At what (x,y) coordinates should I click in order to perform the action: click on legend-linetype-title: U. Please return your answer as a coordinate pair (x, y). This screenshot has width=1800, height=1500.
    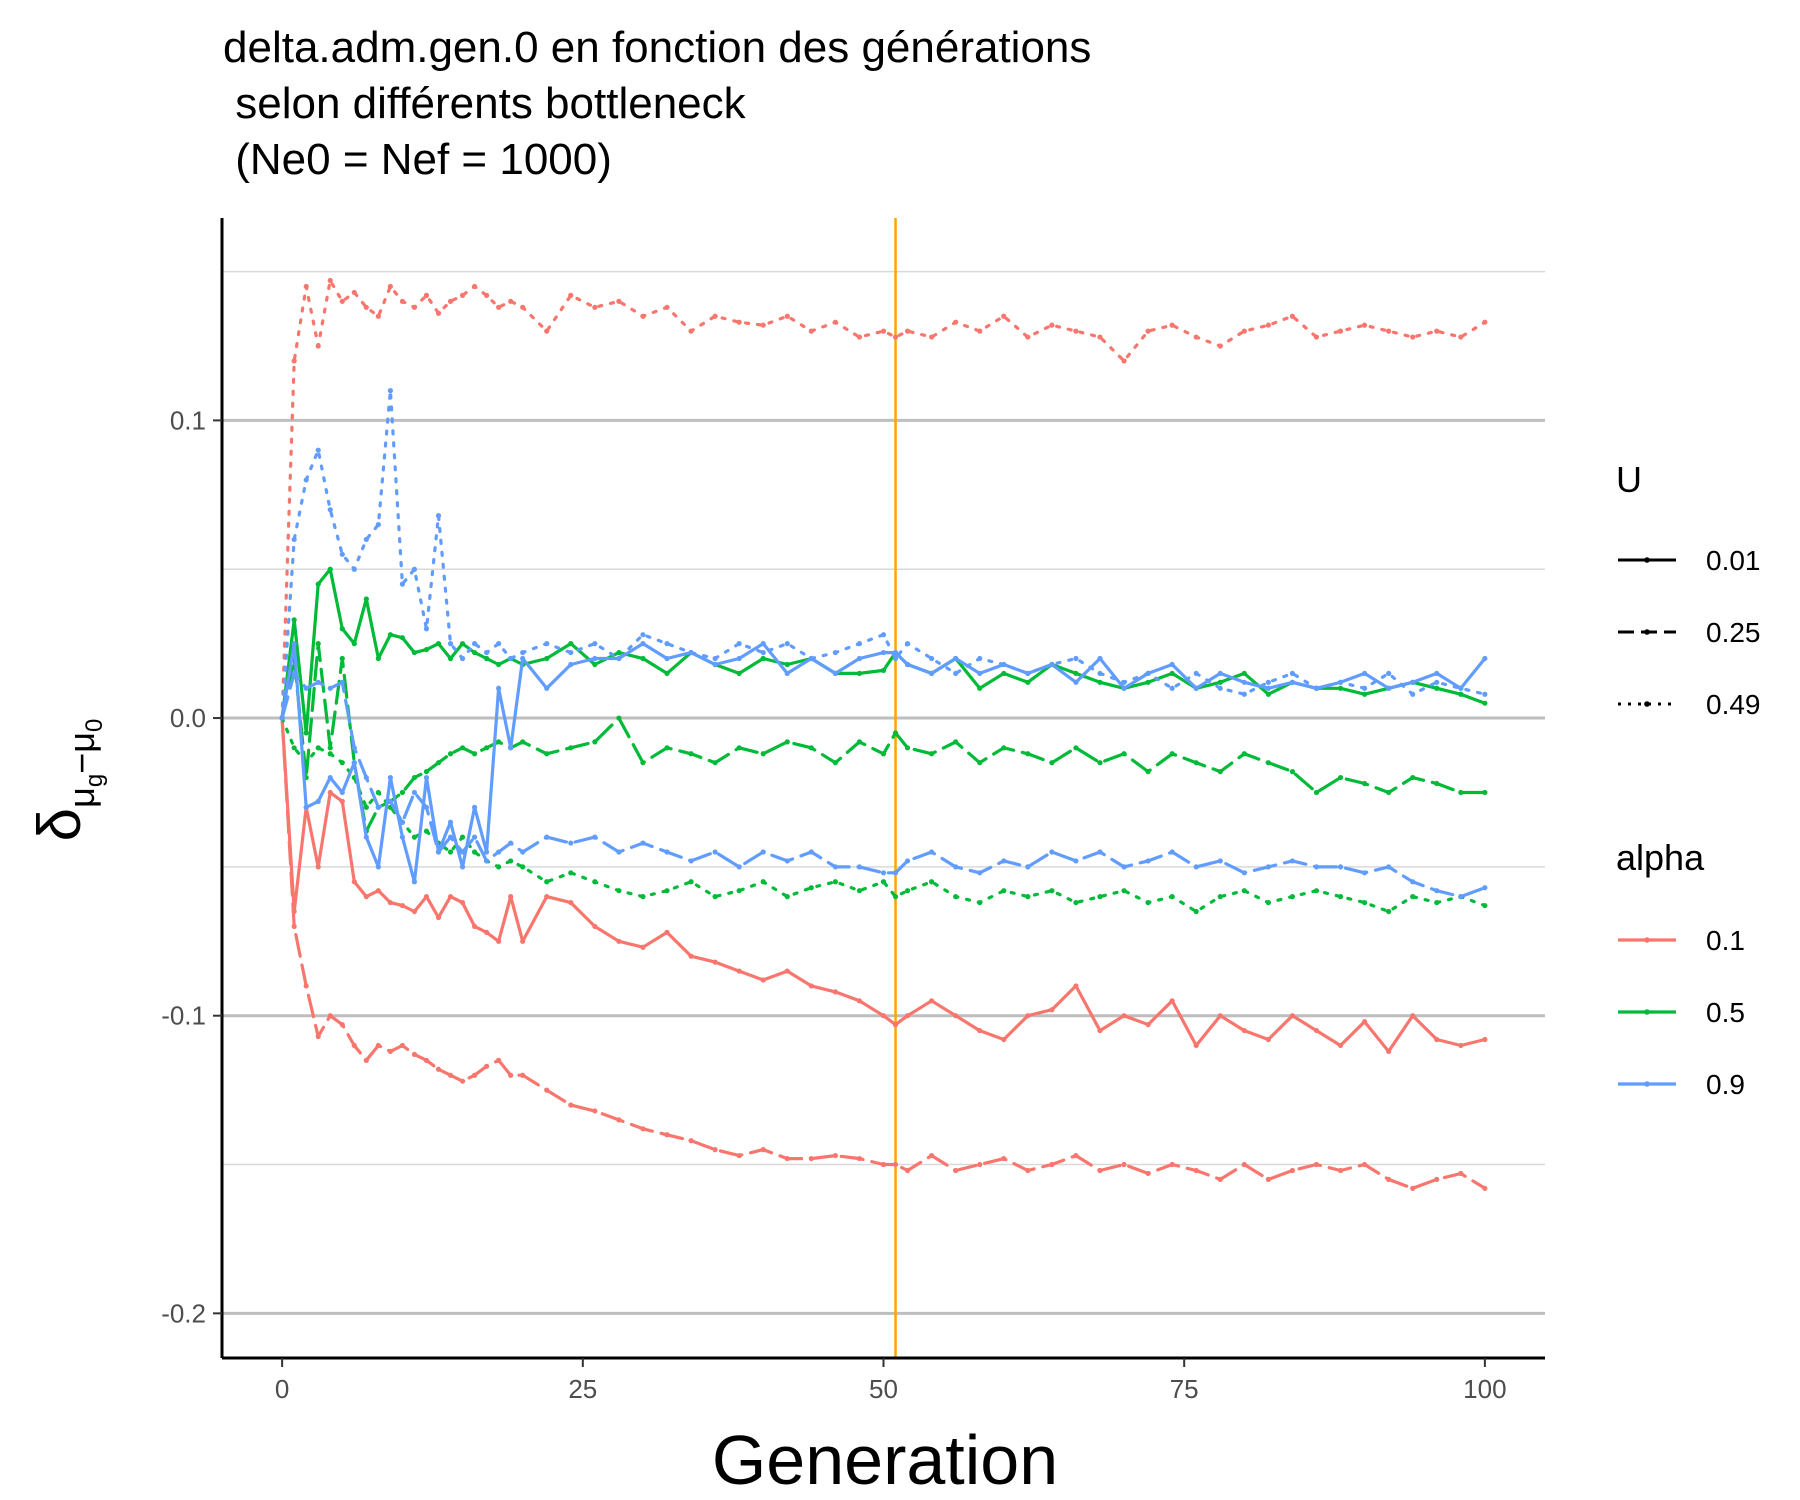
    Looking at the image, I should click on (1629, 479).